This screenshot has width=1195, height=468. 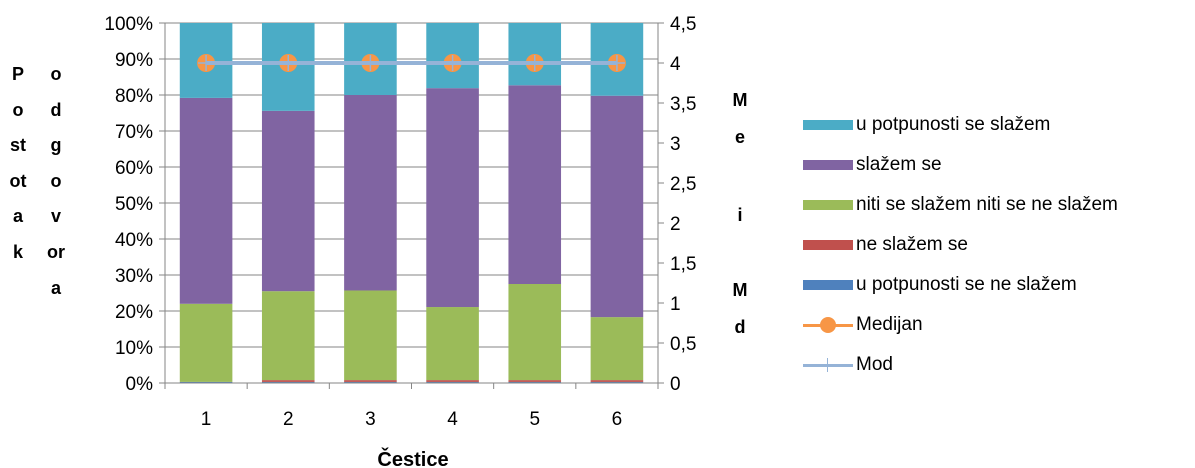 I want to click on y-left-axis-label-col1: Postotak, so click(x=18, y=163).